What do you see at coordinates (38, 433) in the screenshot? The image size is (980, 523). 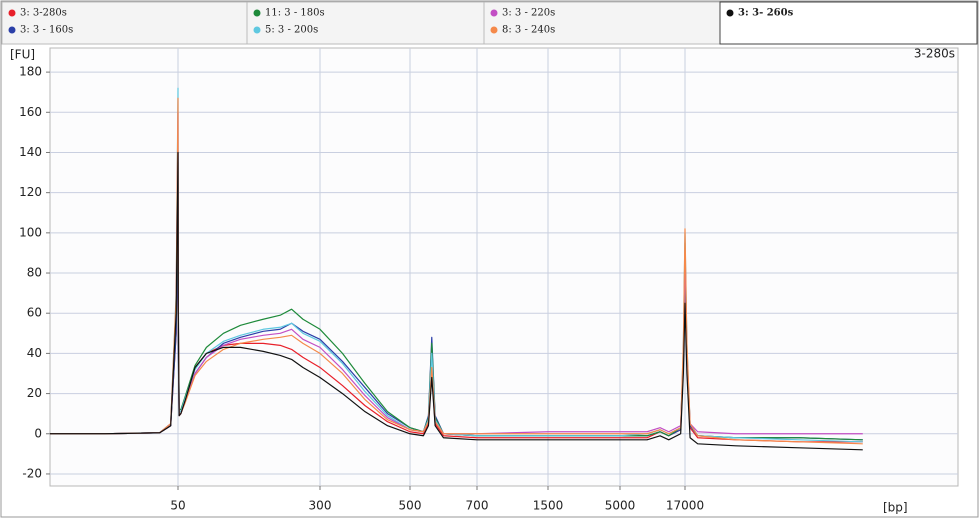 I see `y-tick-label: 0` at bounding box center [38, 433].